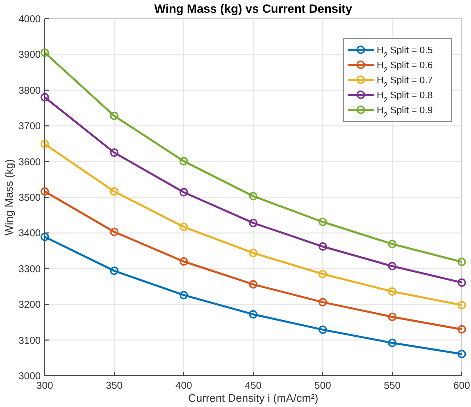 The image size is (471, 407). What do you see at coordinates (30, 234) in the screenshot?
I see `y-tick-label: 3400` at bounding box center [30, 234].